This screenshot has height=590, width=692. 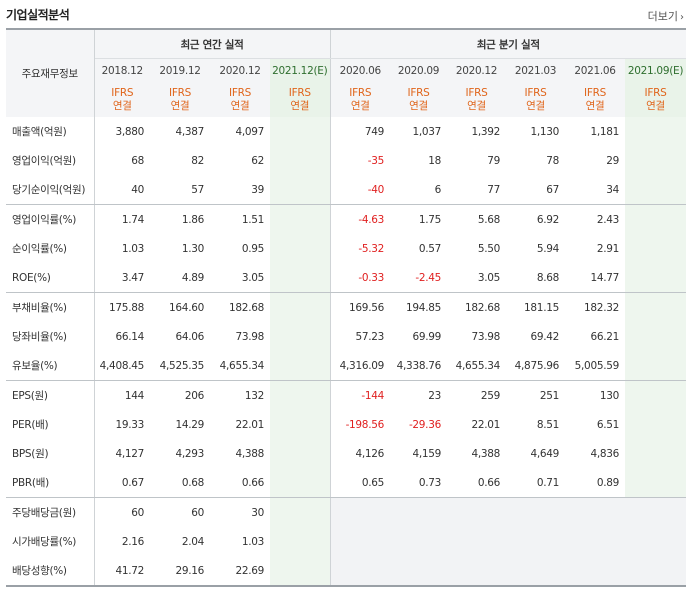 What do you see at coordinates (374, 131) in the screenshot?
I see `cell-value: 749` at bounding box center [374, 131].